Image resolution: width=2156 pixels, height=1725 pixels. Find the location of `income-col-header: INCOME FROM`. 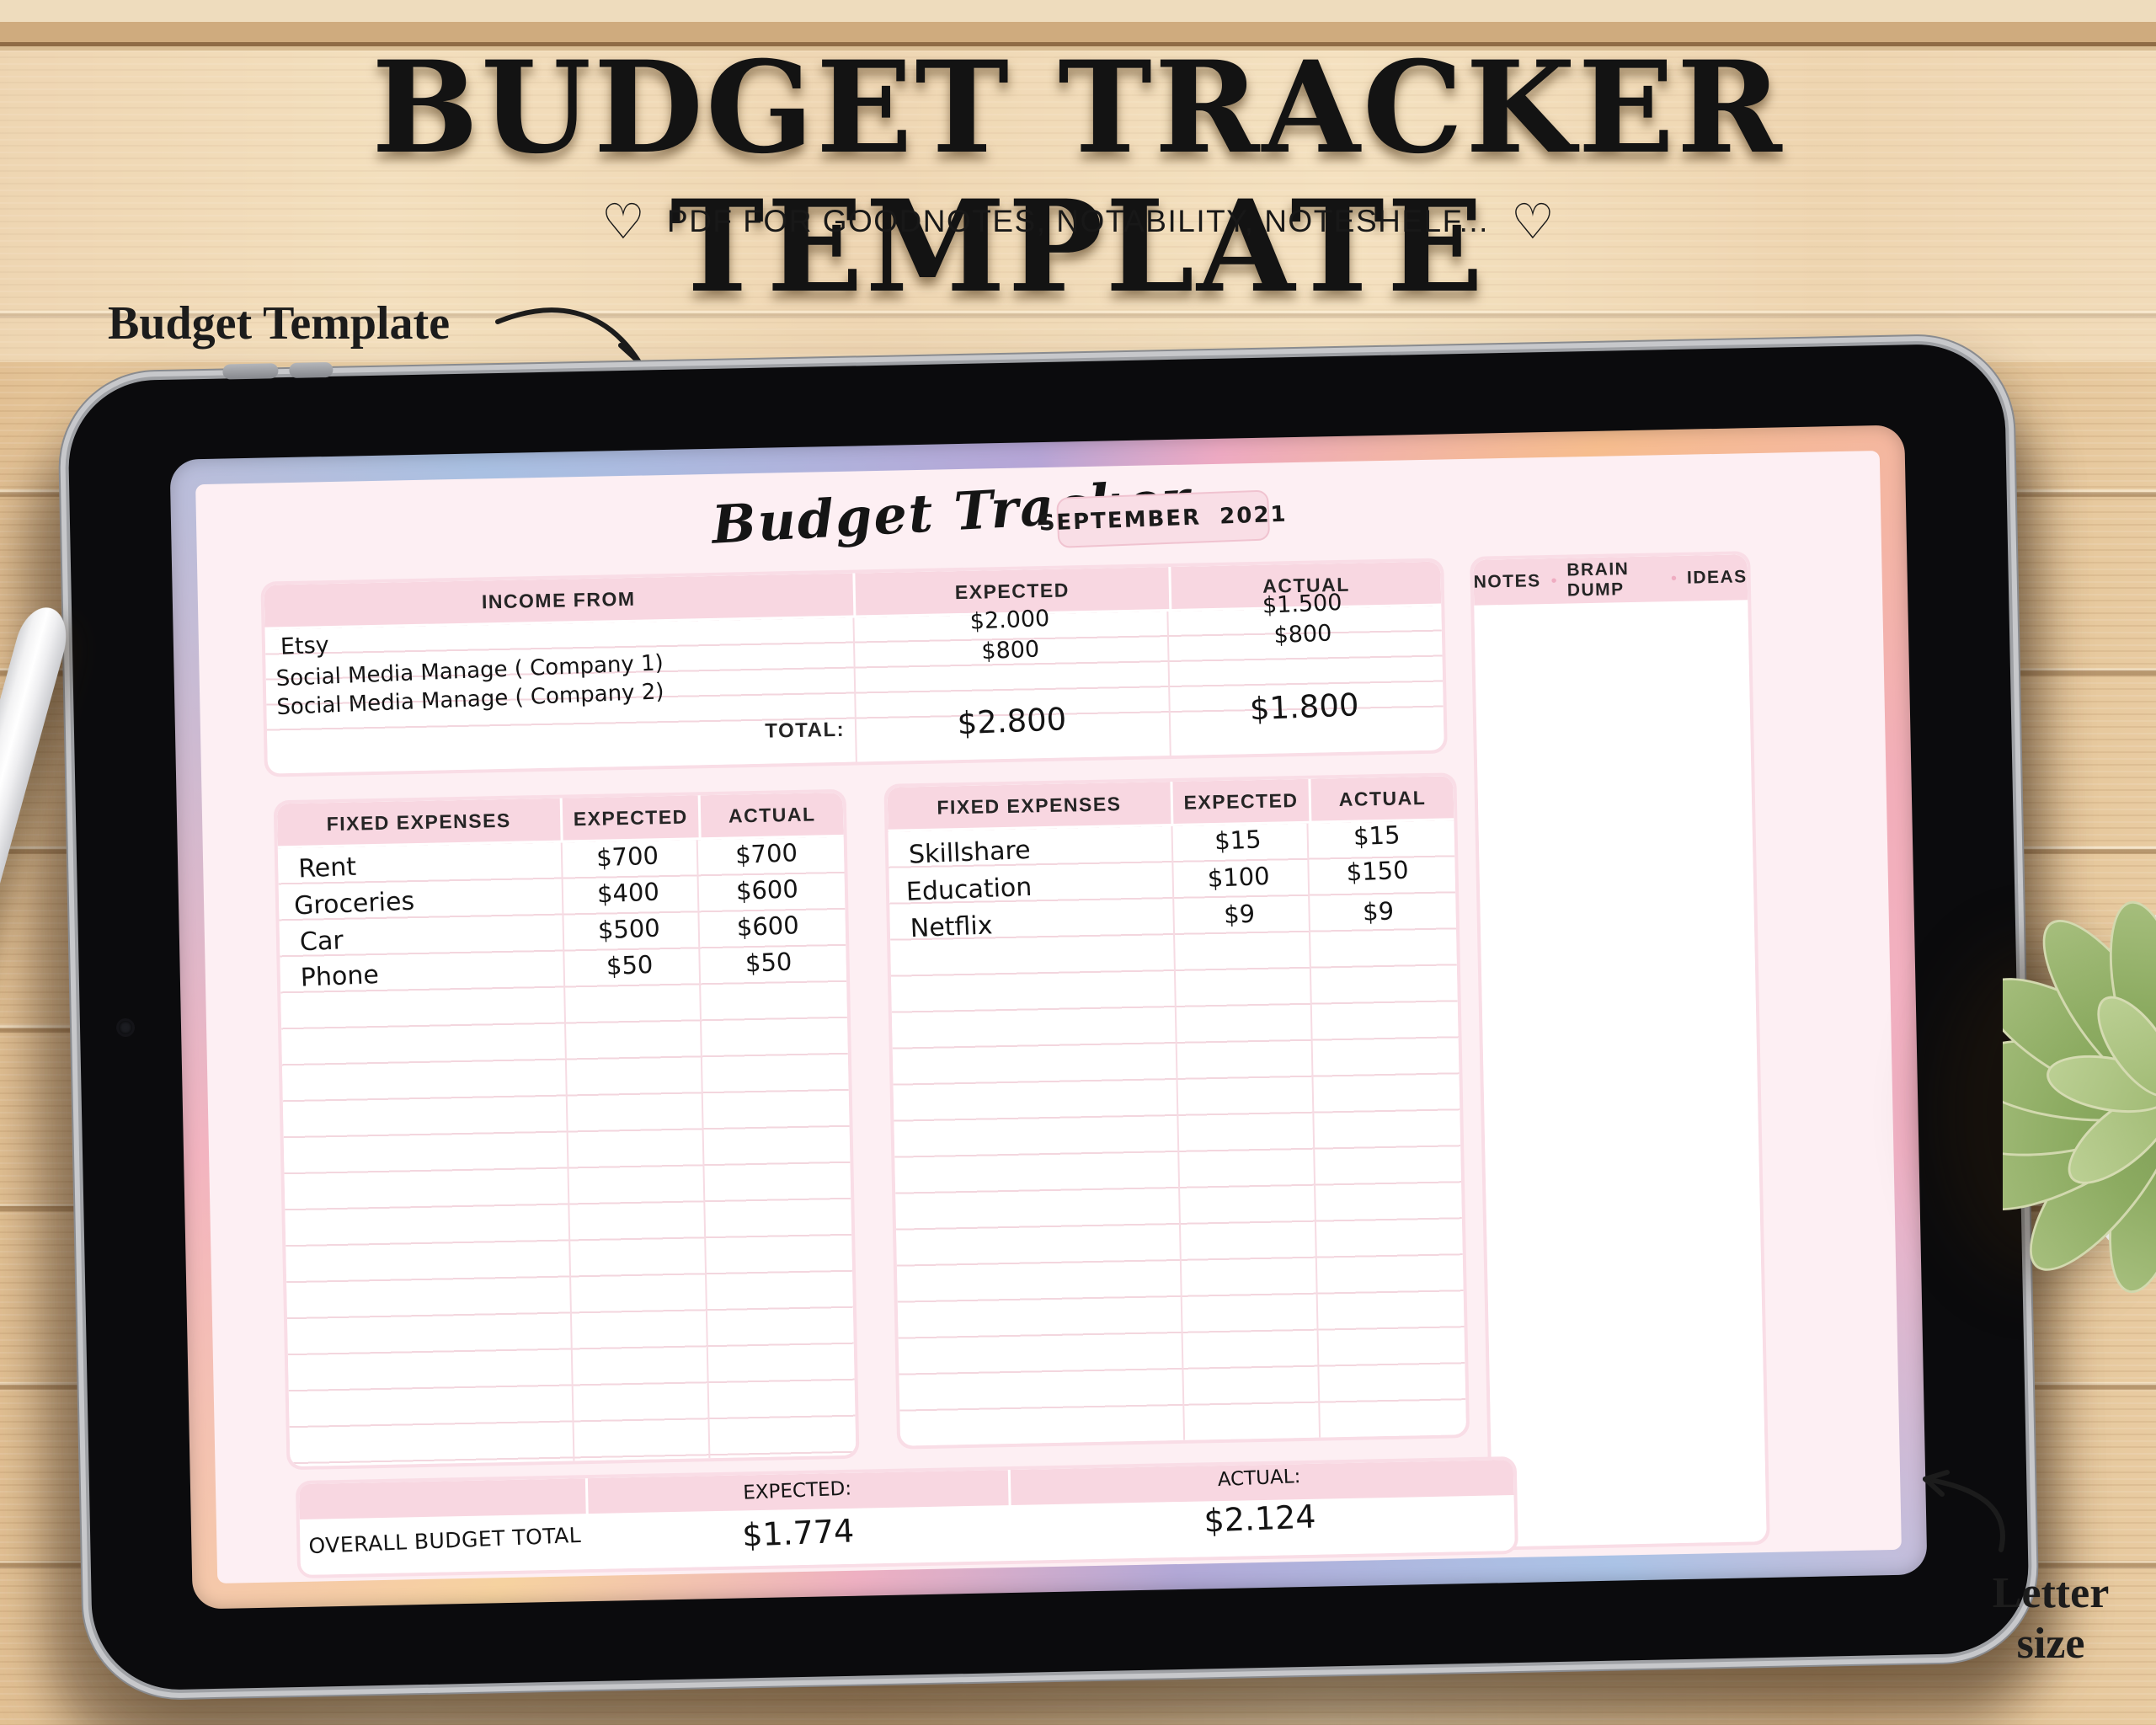

income-col-header: INCOME FROM is located at coordinates (558, 599).